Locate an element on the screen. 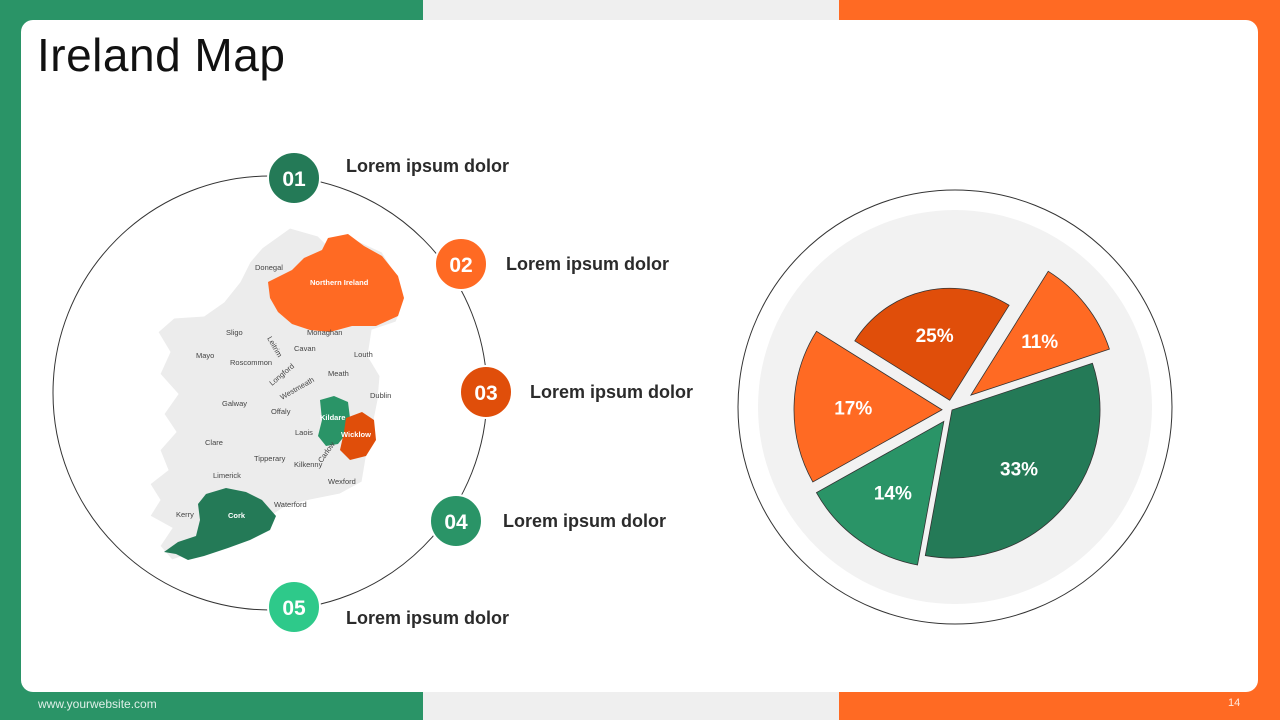  step-number: 01 is located at coordinates (294, 179).